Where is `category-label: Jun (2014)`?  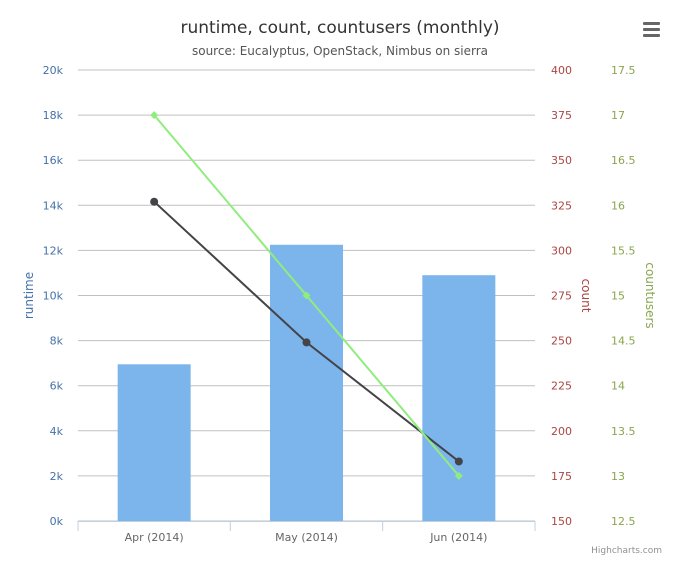
category-label: Jun (2014) is located at coordinates (458, 537).